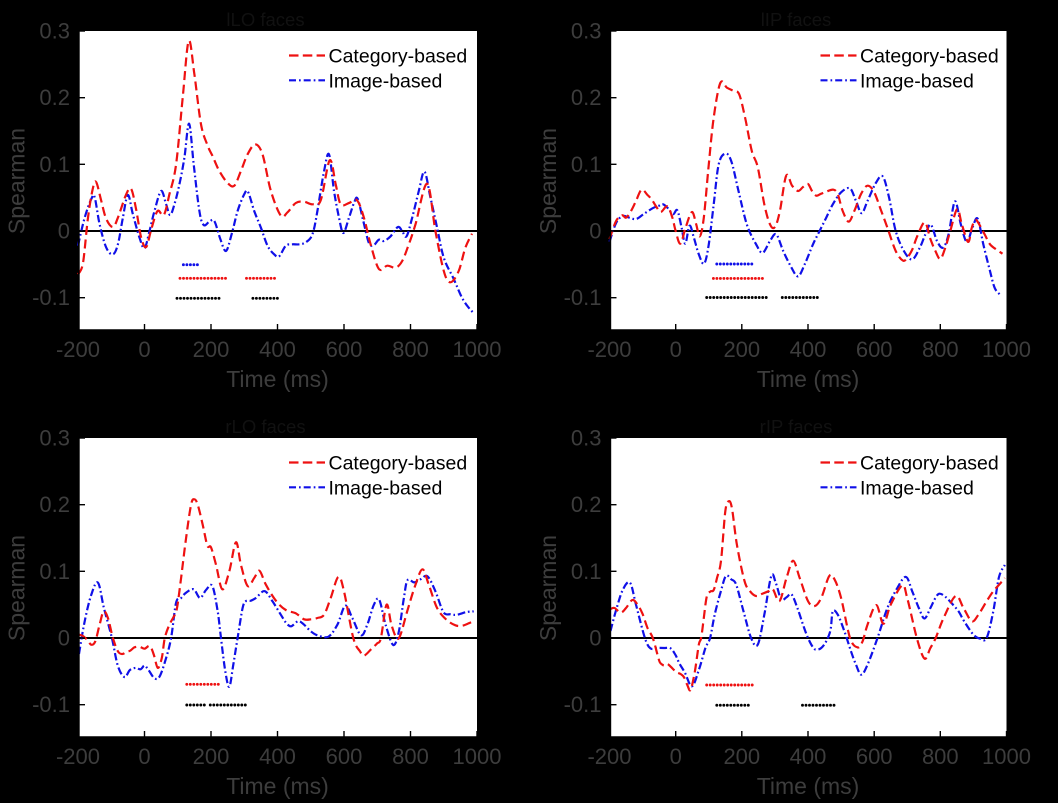 The height and width of the screenshot is (803, 1058). I want to click on svg-text: rIP faces, so click(796, 426).